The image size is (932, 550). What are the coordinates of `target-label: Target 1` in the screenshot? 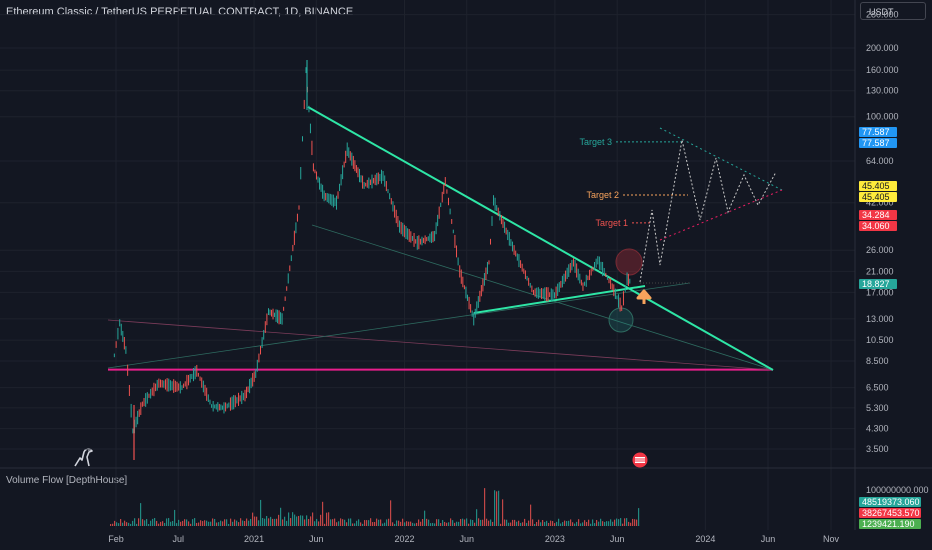 It's located at (611, 223).